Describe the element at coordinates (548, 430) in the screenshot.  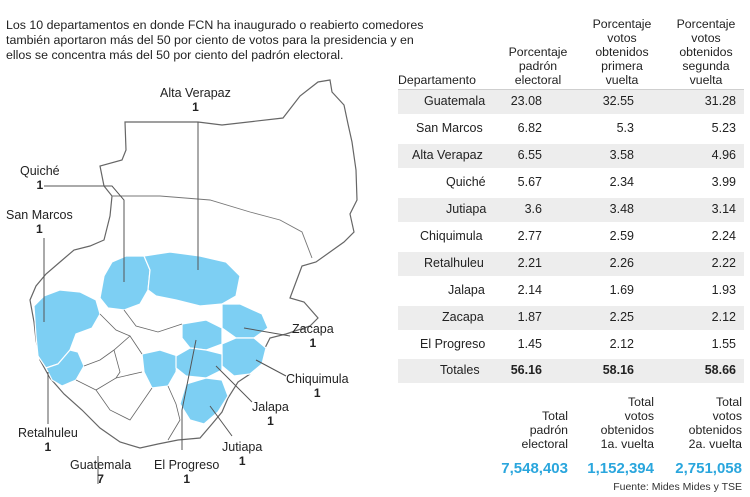
I see `summary-padron-label-line-2: padrón` at that location.